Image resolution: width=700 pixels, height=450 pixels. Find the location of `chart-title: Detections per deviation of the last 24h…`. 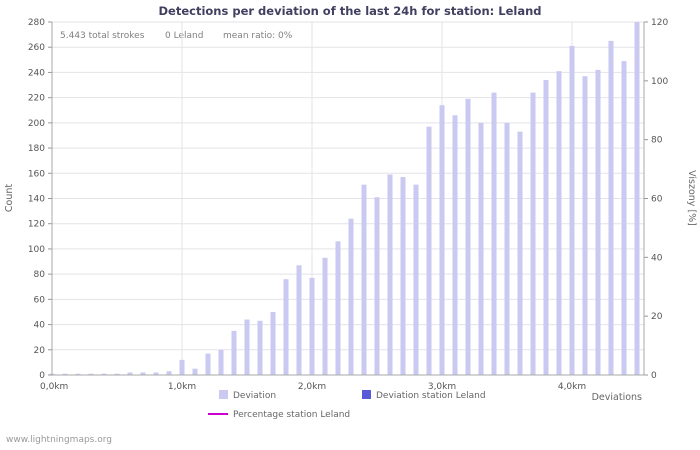

chart-title: Detections per deviation of the last 24h… is located at coordinates (350, 11).